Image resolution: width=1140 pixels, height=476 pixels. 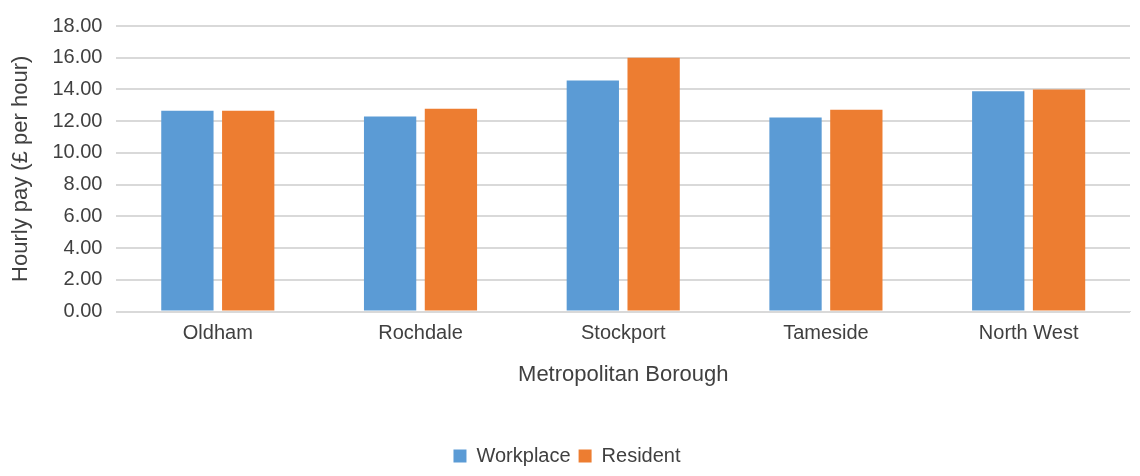 I want to click on y-tick-label: 16.00, so click(x=77, y=56).